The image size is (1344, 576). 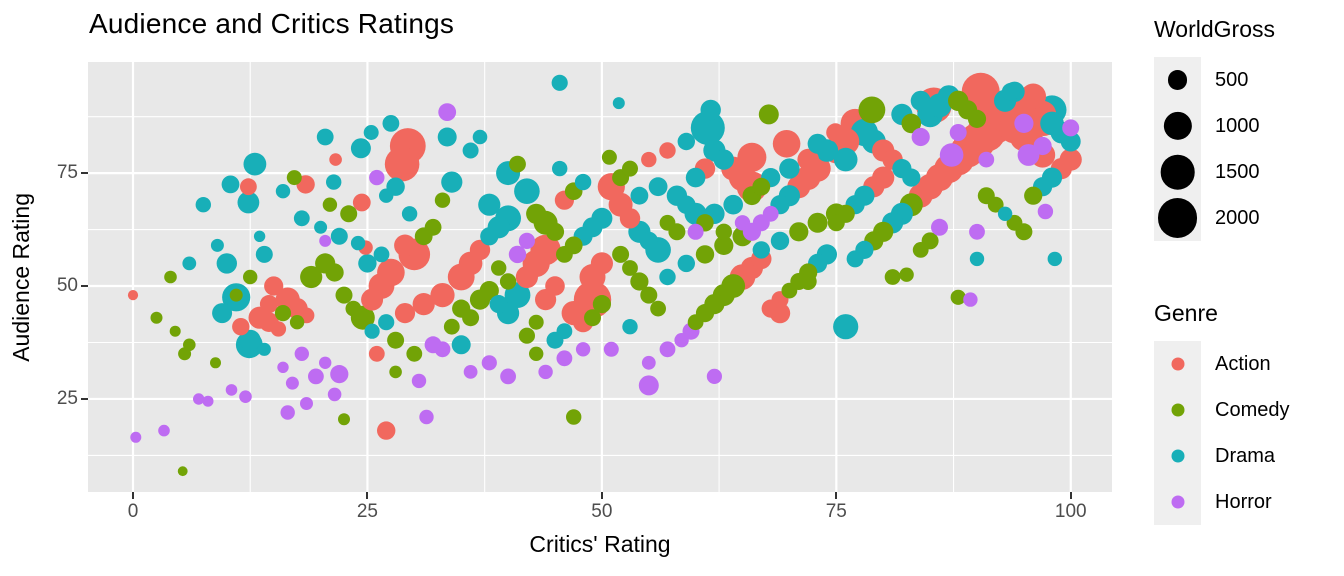 What do you see at coordinates (367, 495) in the screenshot?
I see `x-tick-mark` at bounding box center [367, 495].